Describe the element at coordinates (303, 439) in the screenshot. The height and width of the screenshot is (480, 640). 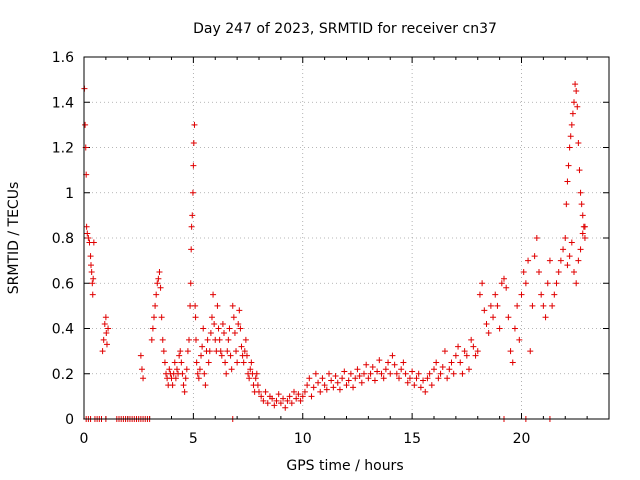
I see `x-tick-label: 10` at that location.